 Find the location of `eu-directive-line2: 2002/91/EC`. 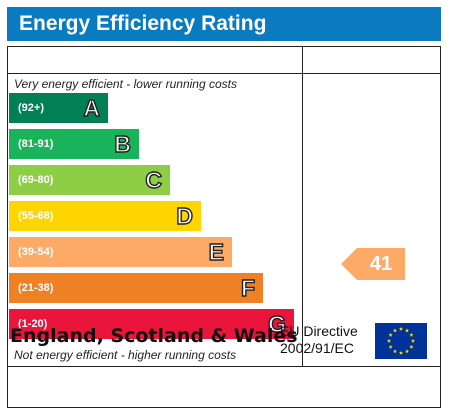

eu-directive-line2: 2002/91/EC is located at coordinates (317, 348).